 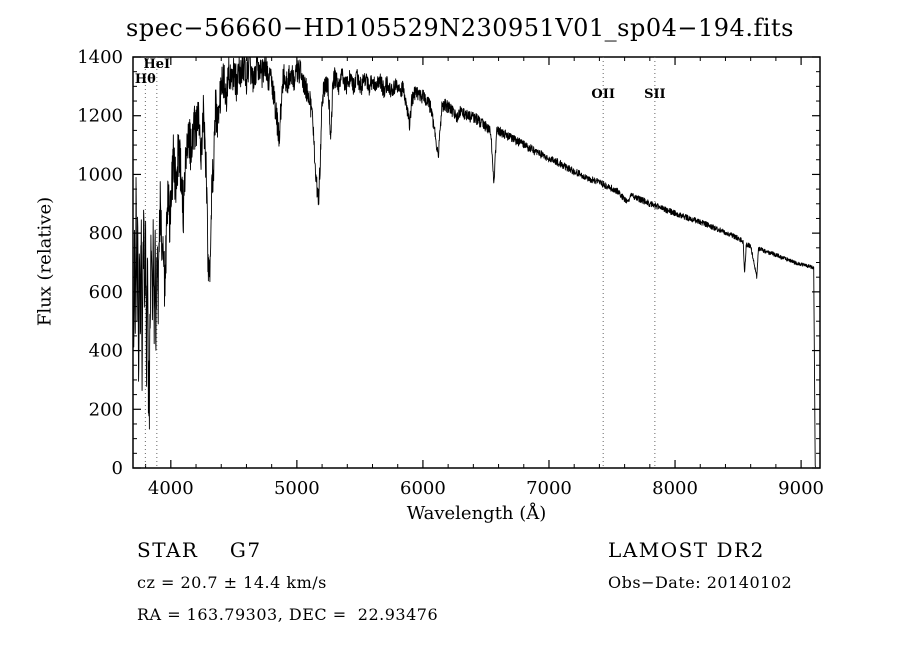 What do you see at coordinates (100, 174) in the screenshot?
I see `y-tick-label: 1000` at bounding box center [100, 174].